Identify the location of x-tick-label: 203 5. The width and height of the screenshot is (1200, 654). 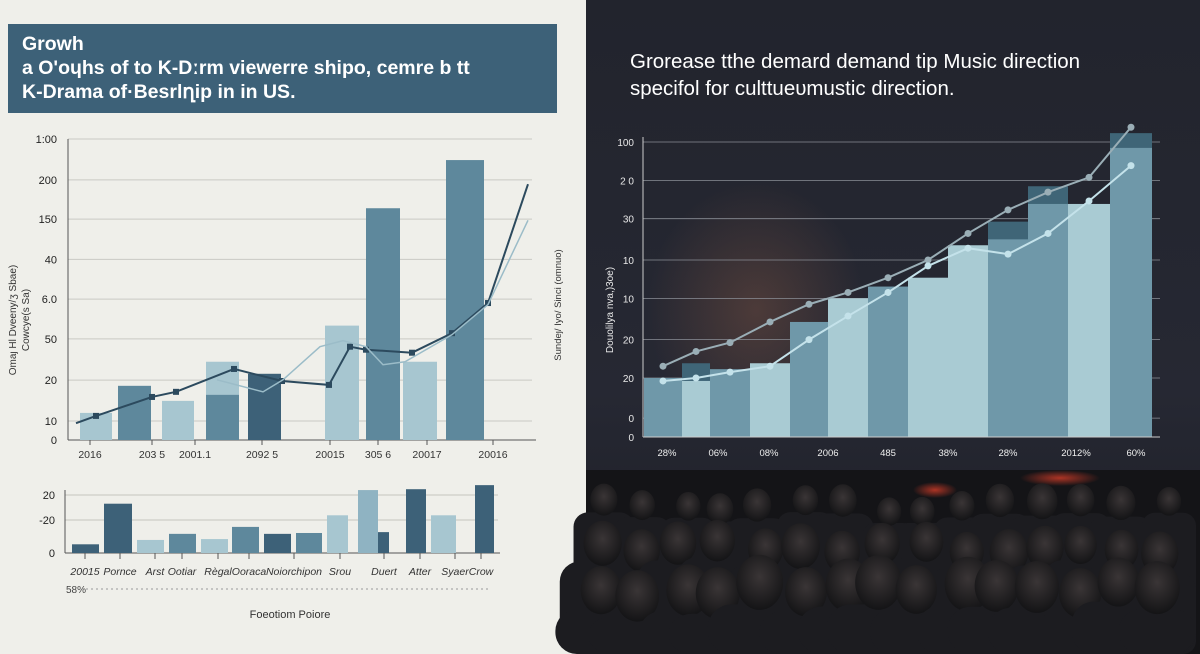
(152, 455).